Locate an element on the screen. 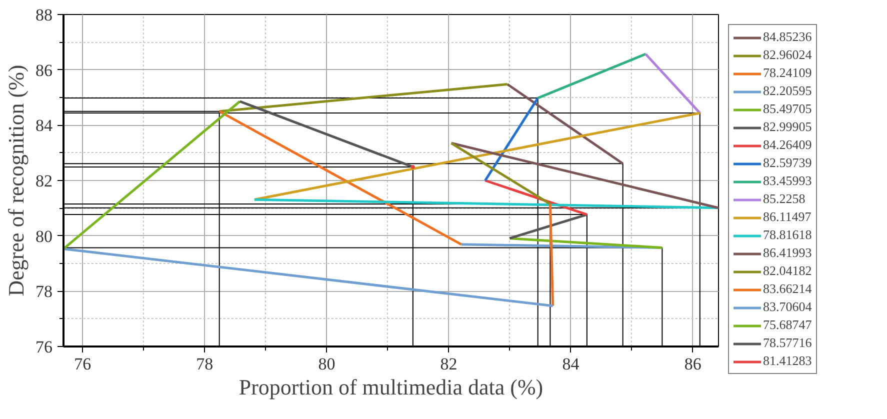 The image size is (887, 419). legend-label: 83.70604 is located at coordinates (787, 307).